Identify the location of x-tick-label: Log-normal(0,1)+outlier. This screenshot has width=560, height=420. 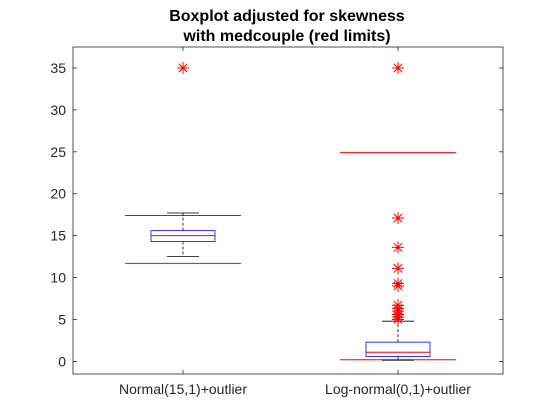
(398, 389).